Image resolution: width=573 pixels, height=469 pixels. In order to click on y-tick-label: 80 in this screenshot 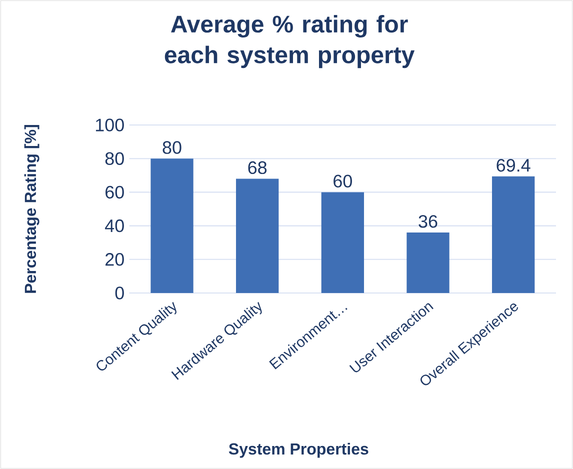, I will do `click(114, 158)`.